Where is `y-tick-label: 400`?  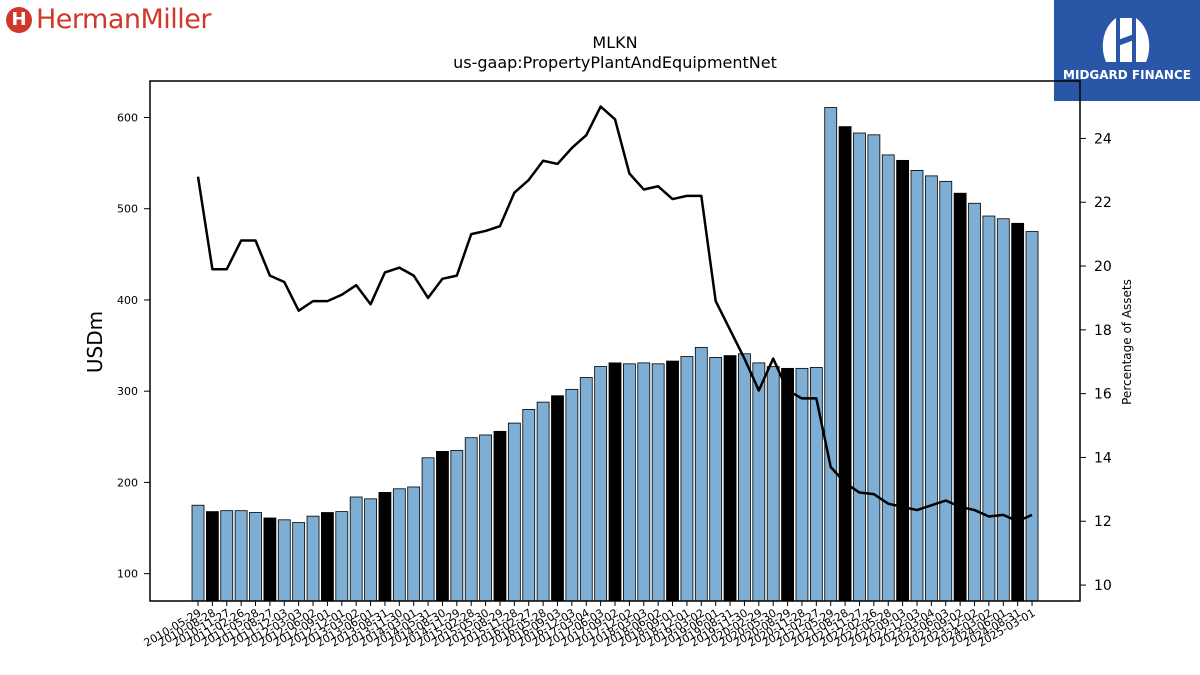 y-tick-label: 400 is located at coordinates (127, 300).